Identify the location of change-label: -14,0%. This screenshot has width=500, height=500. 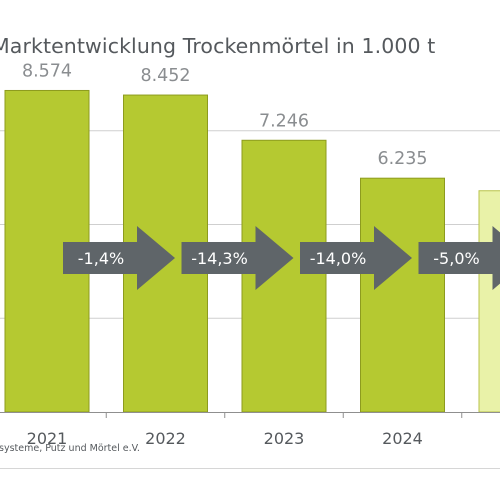
(338, 258).